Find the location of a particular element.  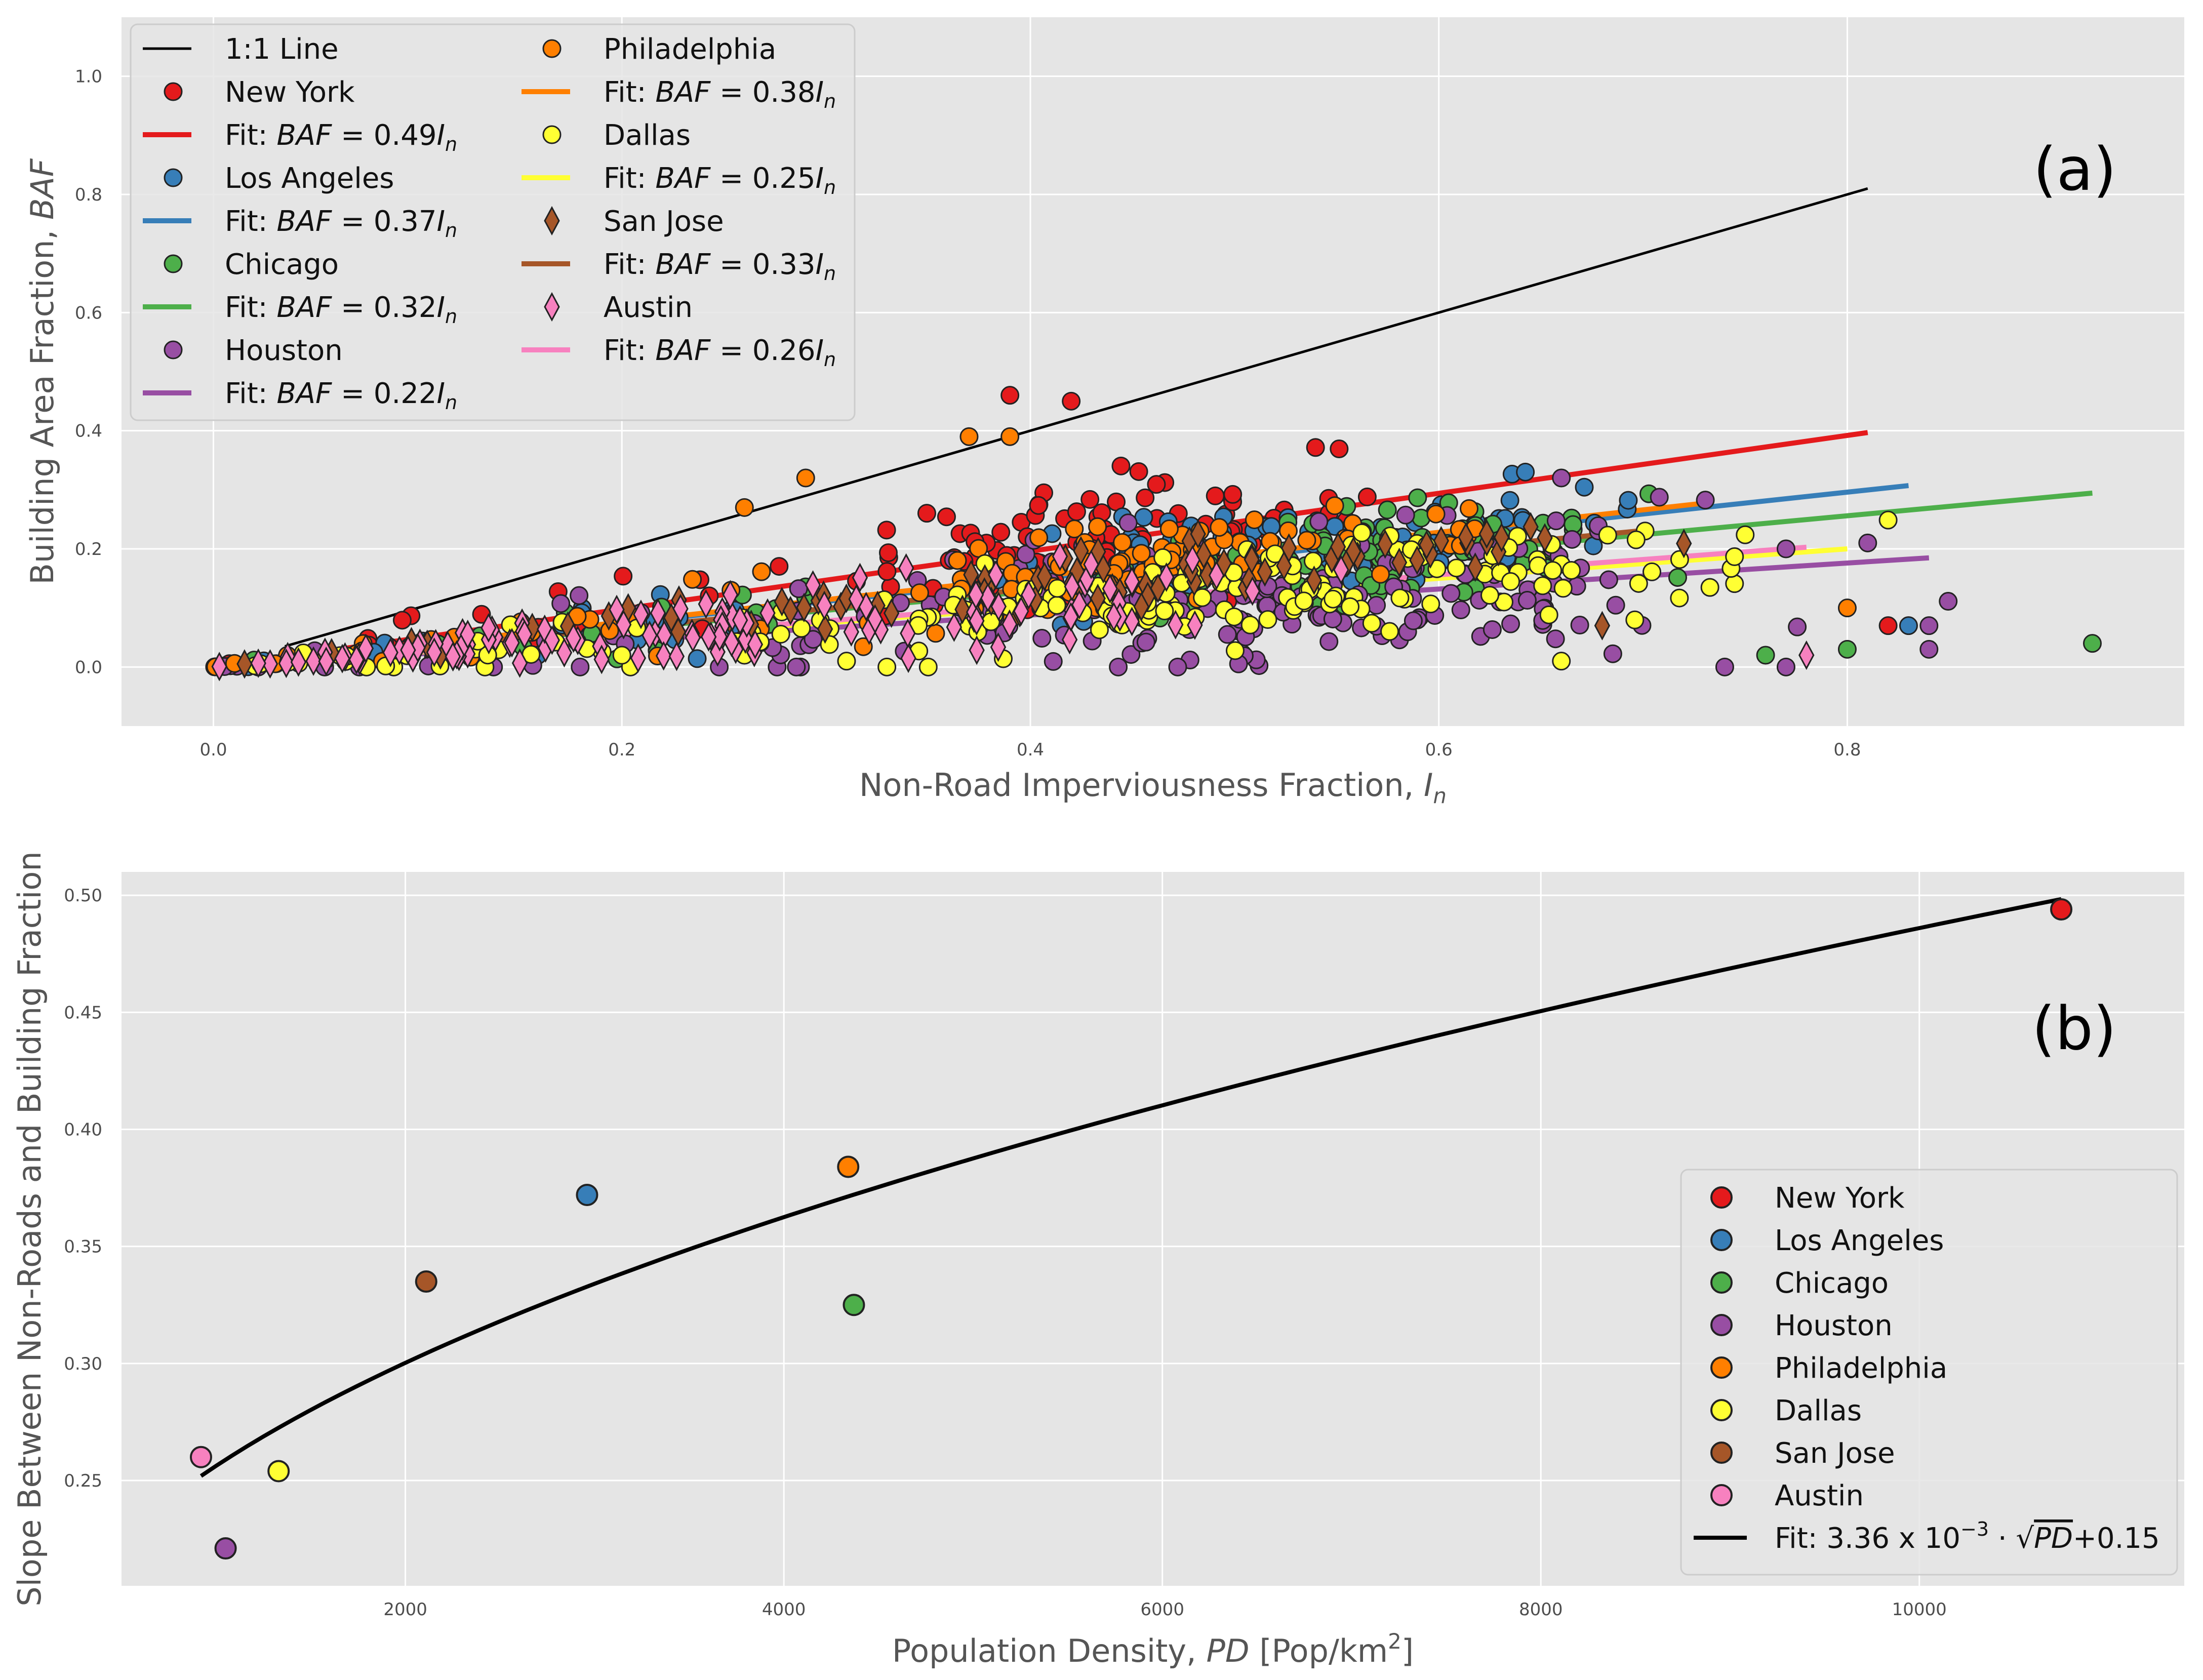

x-tick-label-b: 4000 is located at coordinates (784, 1610).